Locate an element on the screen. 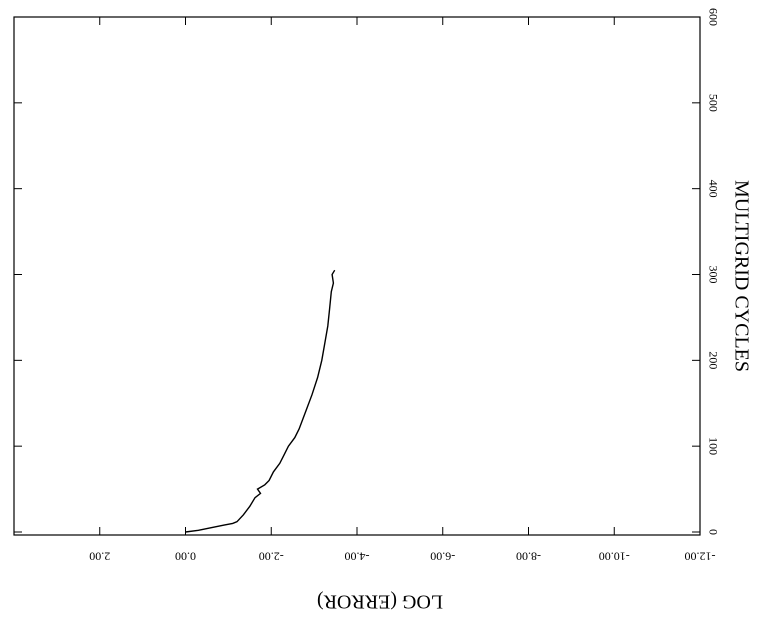 This screenshot has height=620, width=764. y-tick-label: -12.00 is located at coordinates (700, 556).